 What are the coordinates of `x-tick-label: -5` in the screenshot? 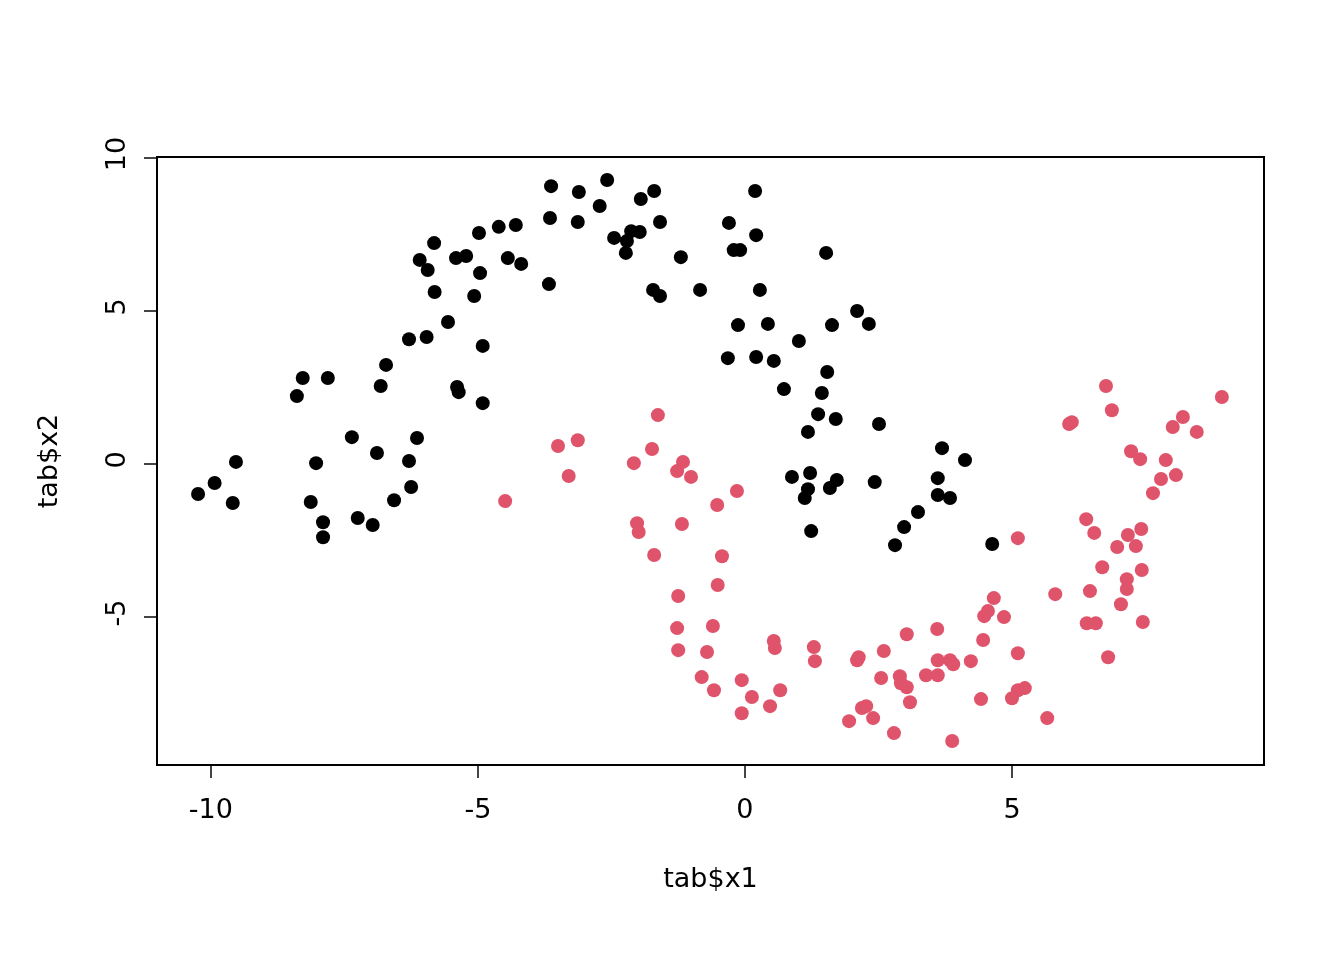 It's located at (478, 809).